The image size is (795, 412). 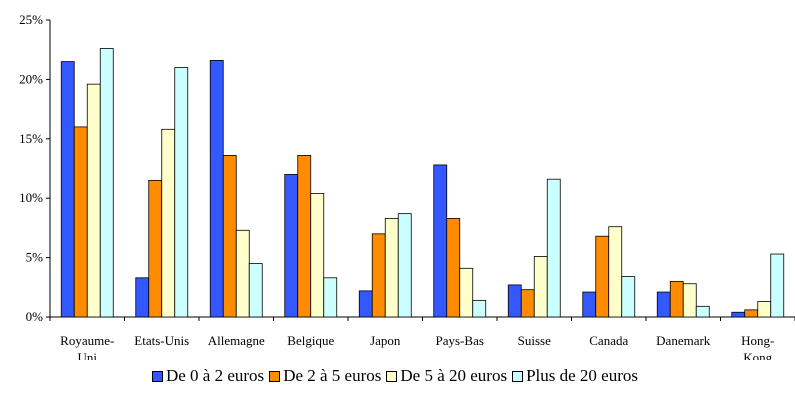 What do you see at coordinates (215, 375) in the screenshot?
I see `legend-label: De 0 à 2 euros` at bounding box center [215, 375].